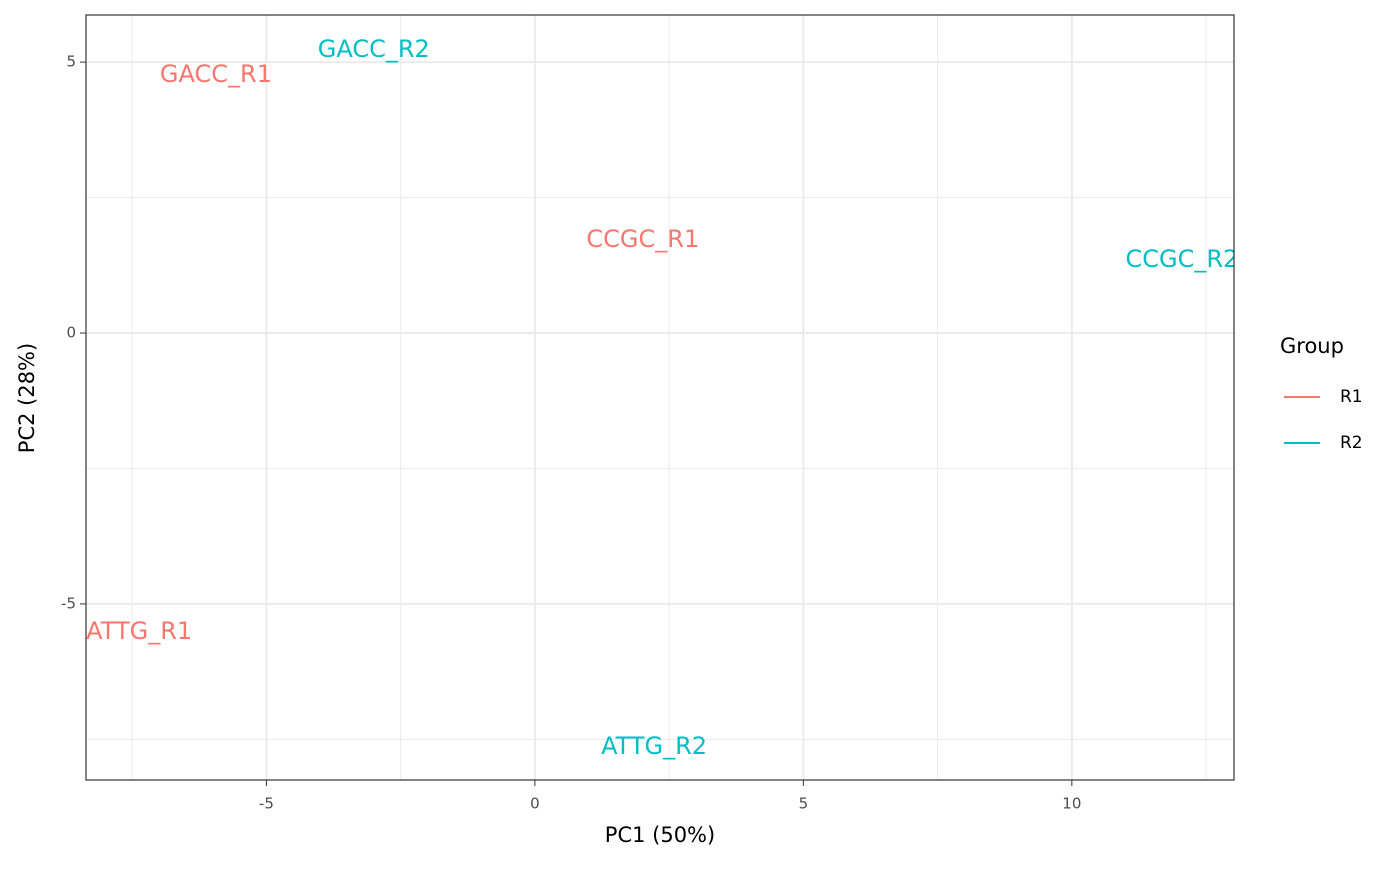 The image size is (1400, 870). I want to click on point-label: ATTG_R1, so click(139, 631).